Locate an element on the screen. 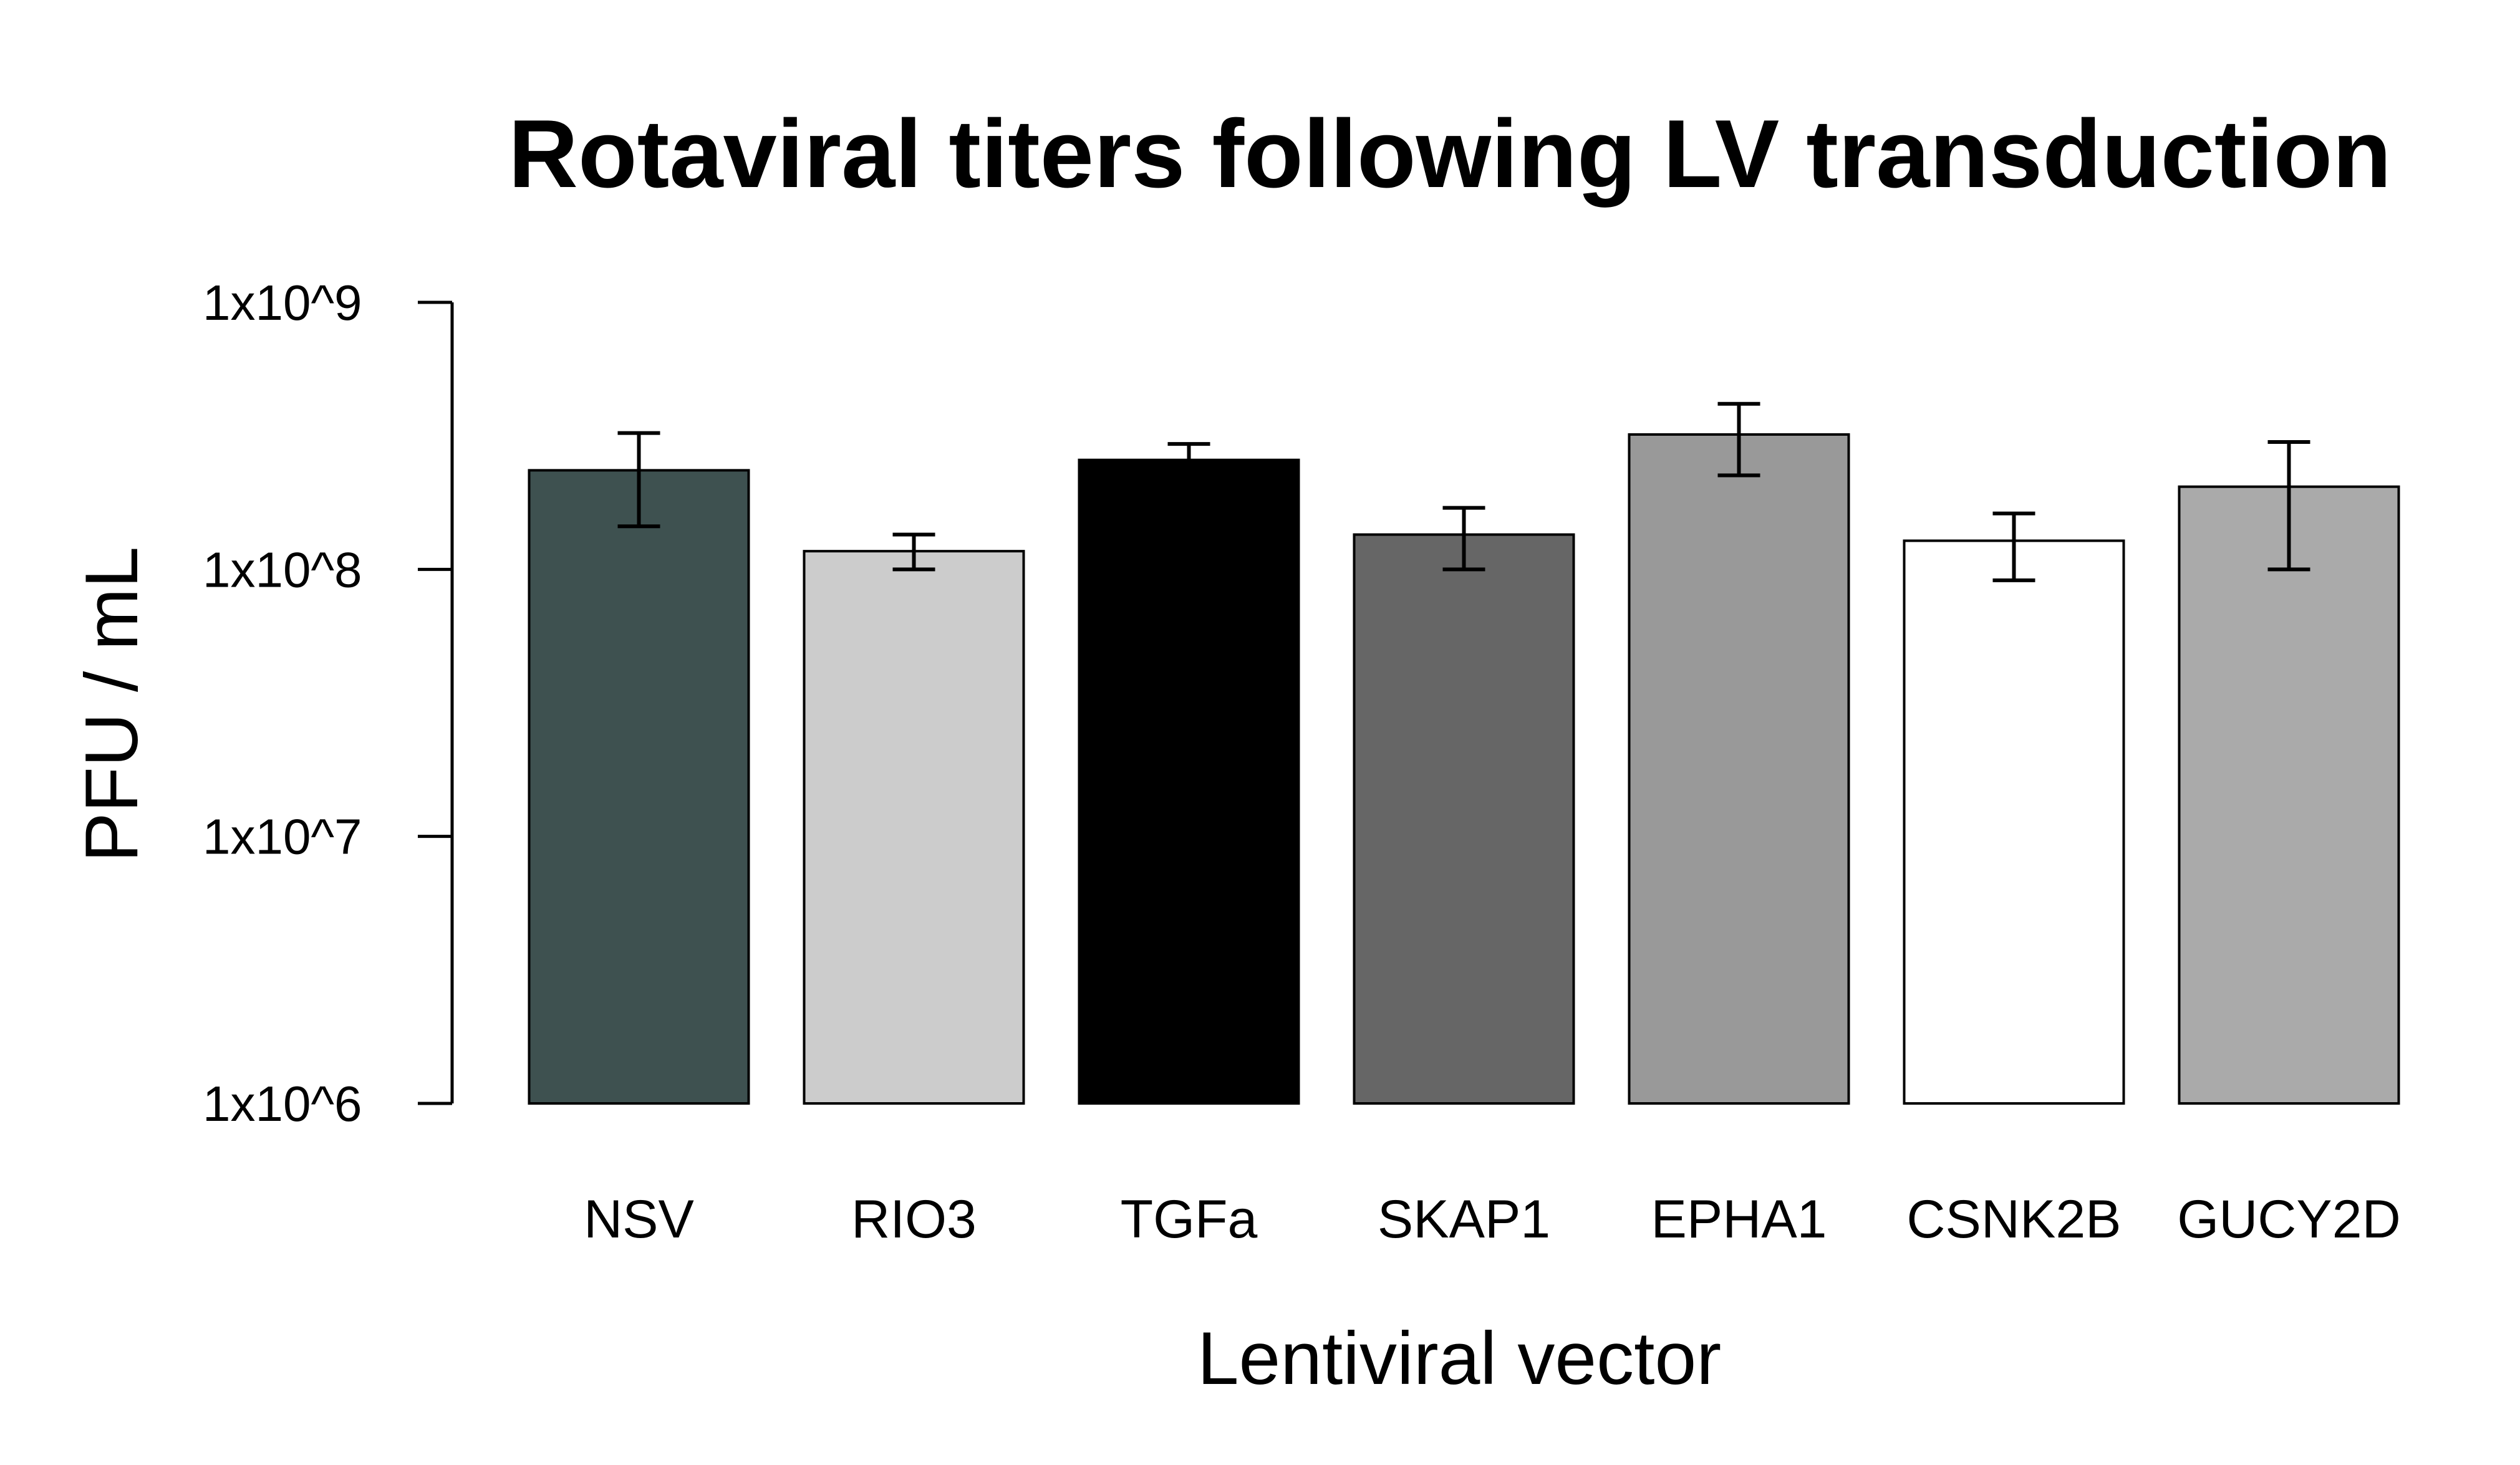 Image resolution: width=2520 pixels, height=1465 pixels. error-bars-group is located at coordinates (1464, 491).